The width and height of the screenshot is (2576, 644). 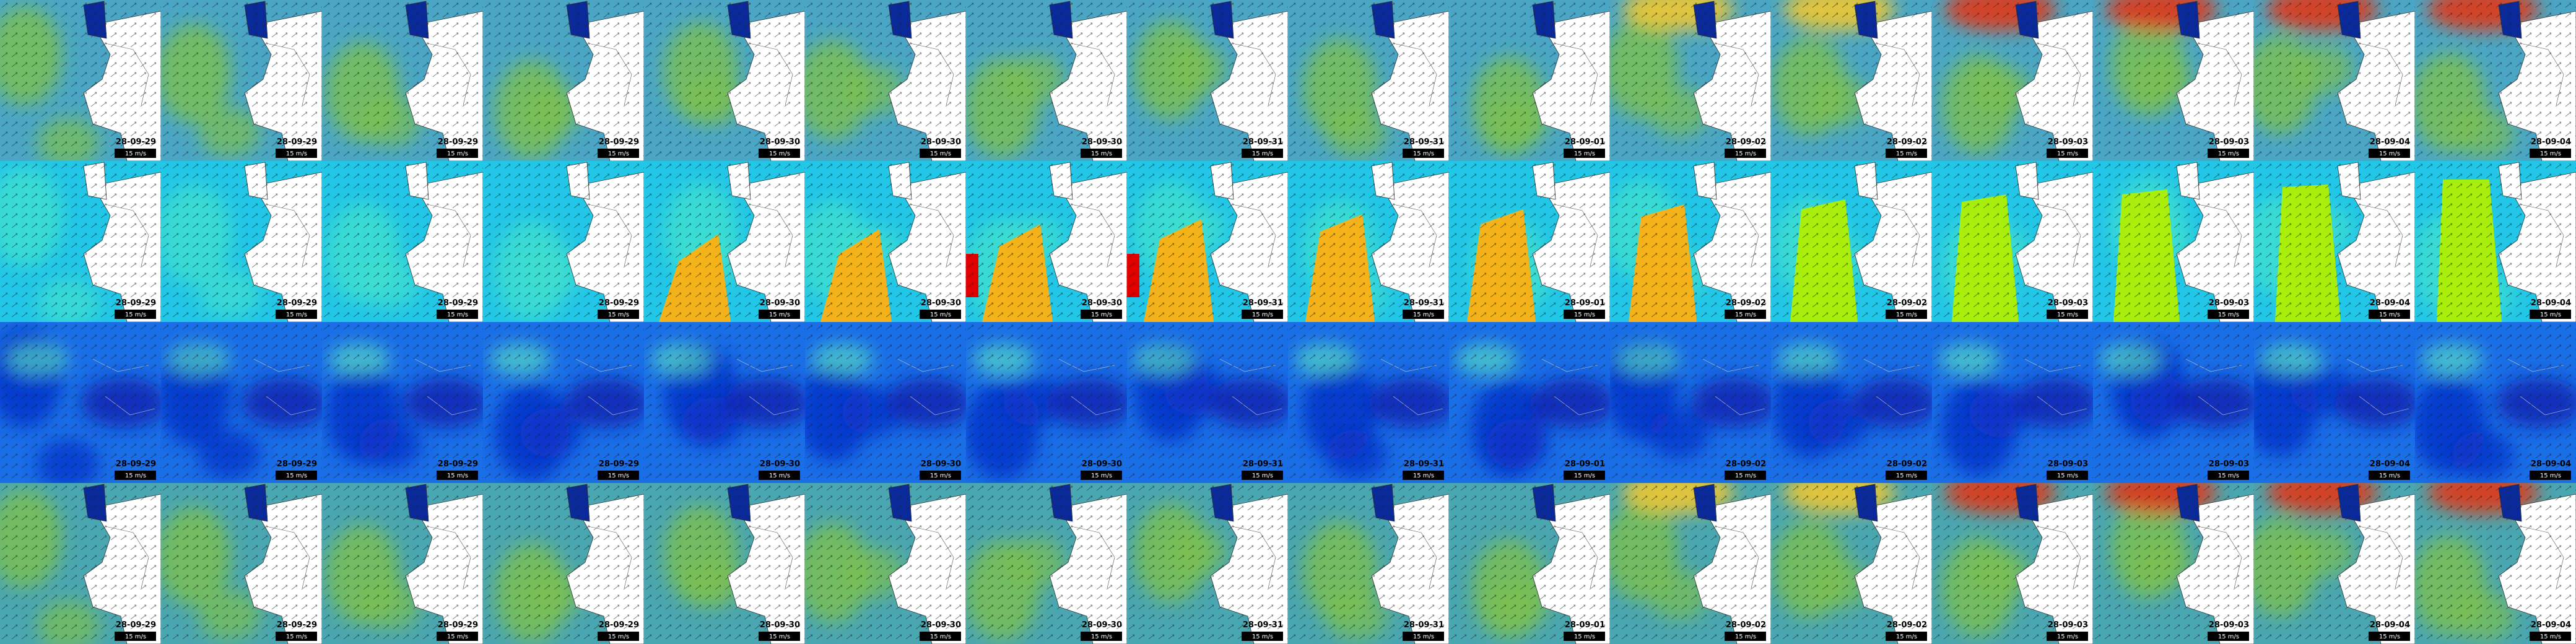 I want to click on tile-content: 28-09-04 15 m/s, so click(x=2334, y=80).